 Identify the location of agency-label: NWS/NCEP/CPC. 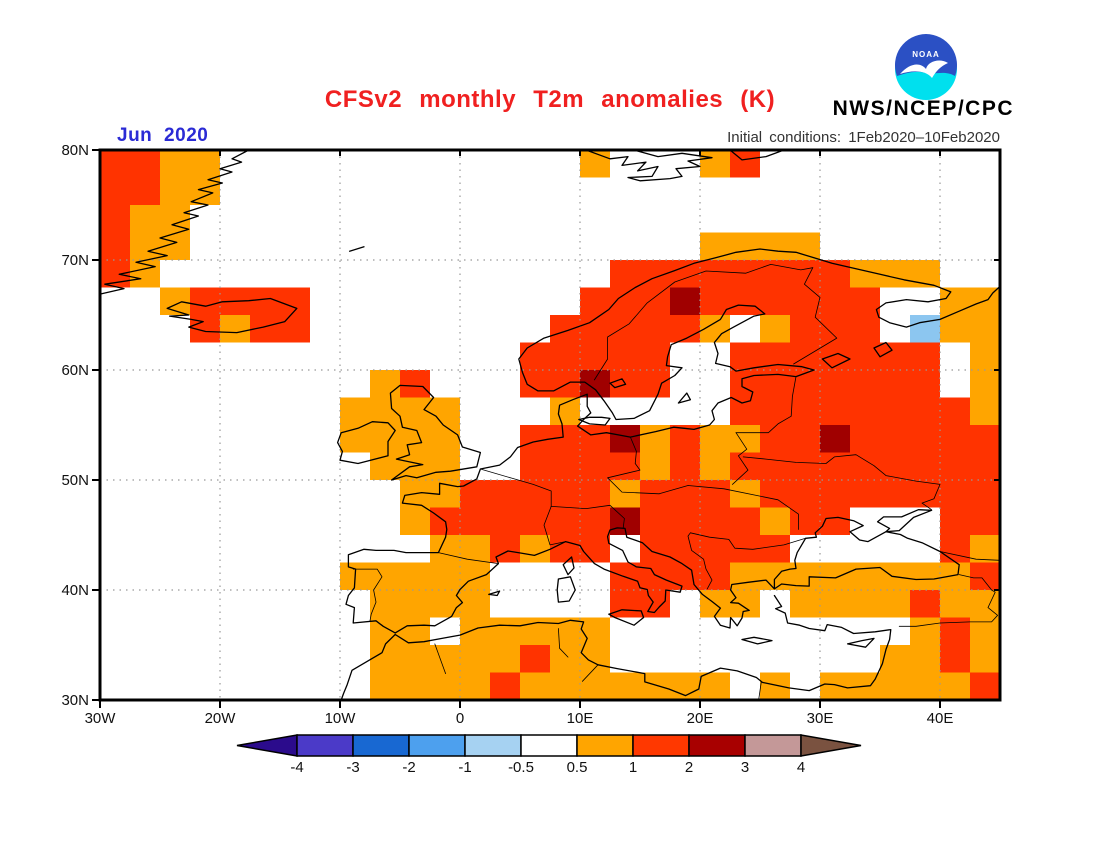
(923, 108).